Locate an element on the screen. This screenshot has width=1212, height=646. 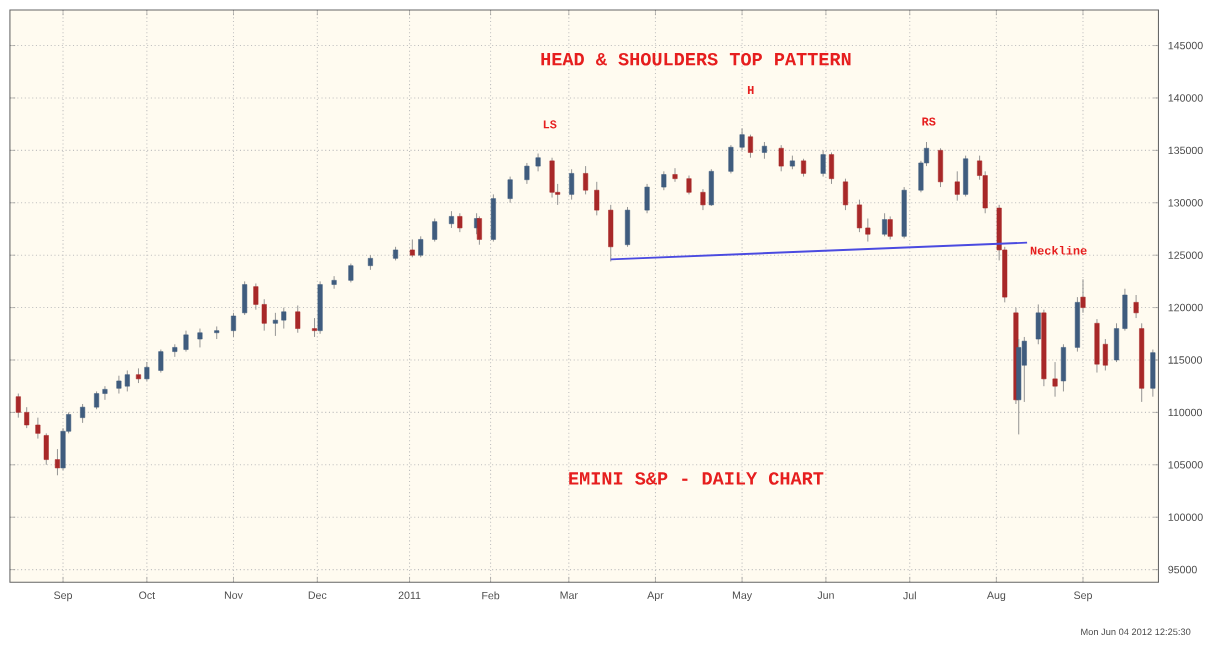
text: EMINI S&P - DAILY CHART is located at coordinates (696, 478).